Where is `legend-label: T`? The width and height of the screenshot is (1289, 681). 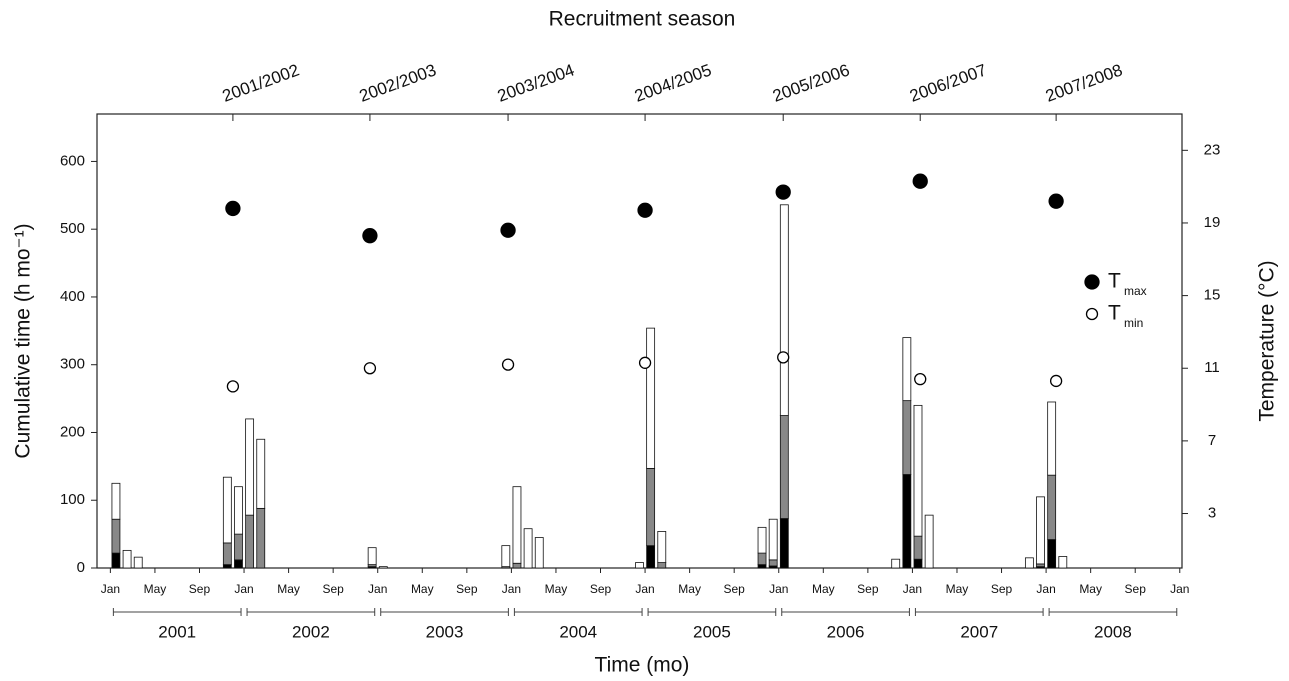 legend-label: T is located at coordinates (1114, 281).